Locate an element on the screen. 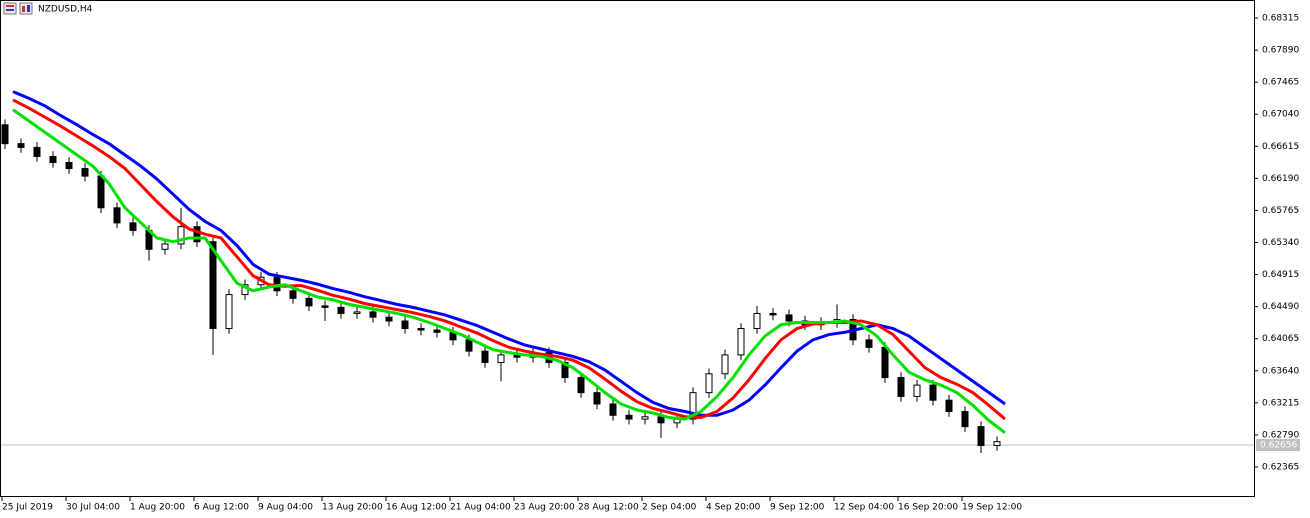 The height and width of the screenshot is (518, 1310). y-tick-label: 0.67890 is located at coordinates (1280, 51).